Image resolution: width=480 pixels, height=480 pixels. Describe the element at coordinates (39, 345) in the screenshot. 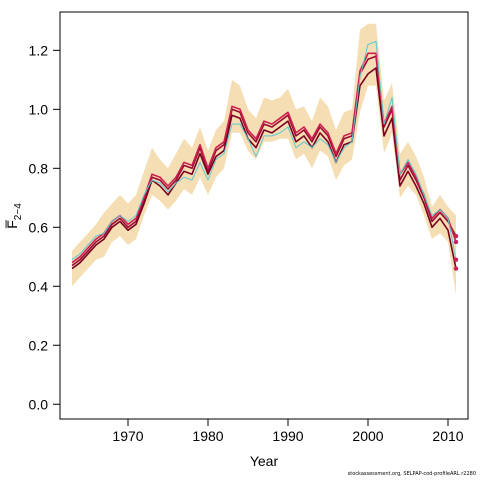

I see `y-tick-label-0.2: 0.2` at that location.